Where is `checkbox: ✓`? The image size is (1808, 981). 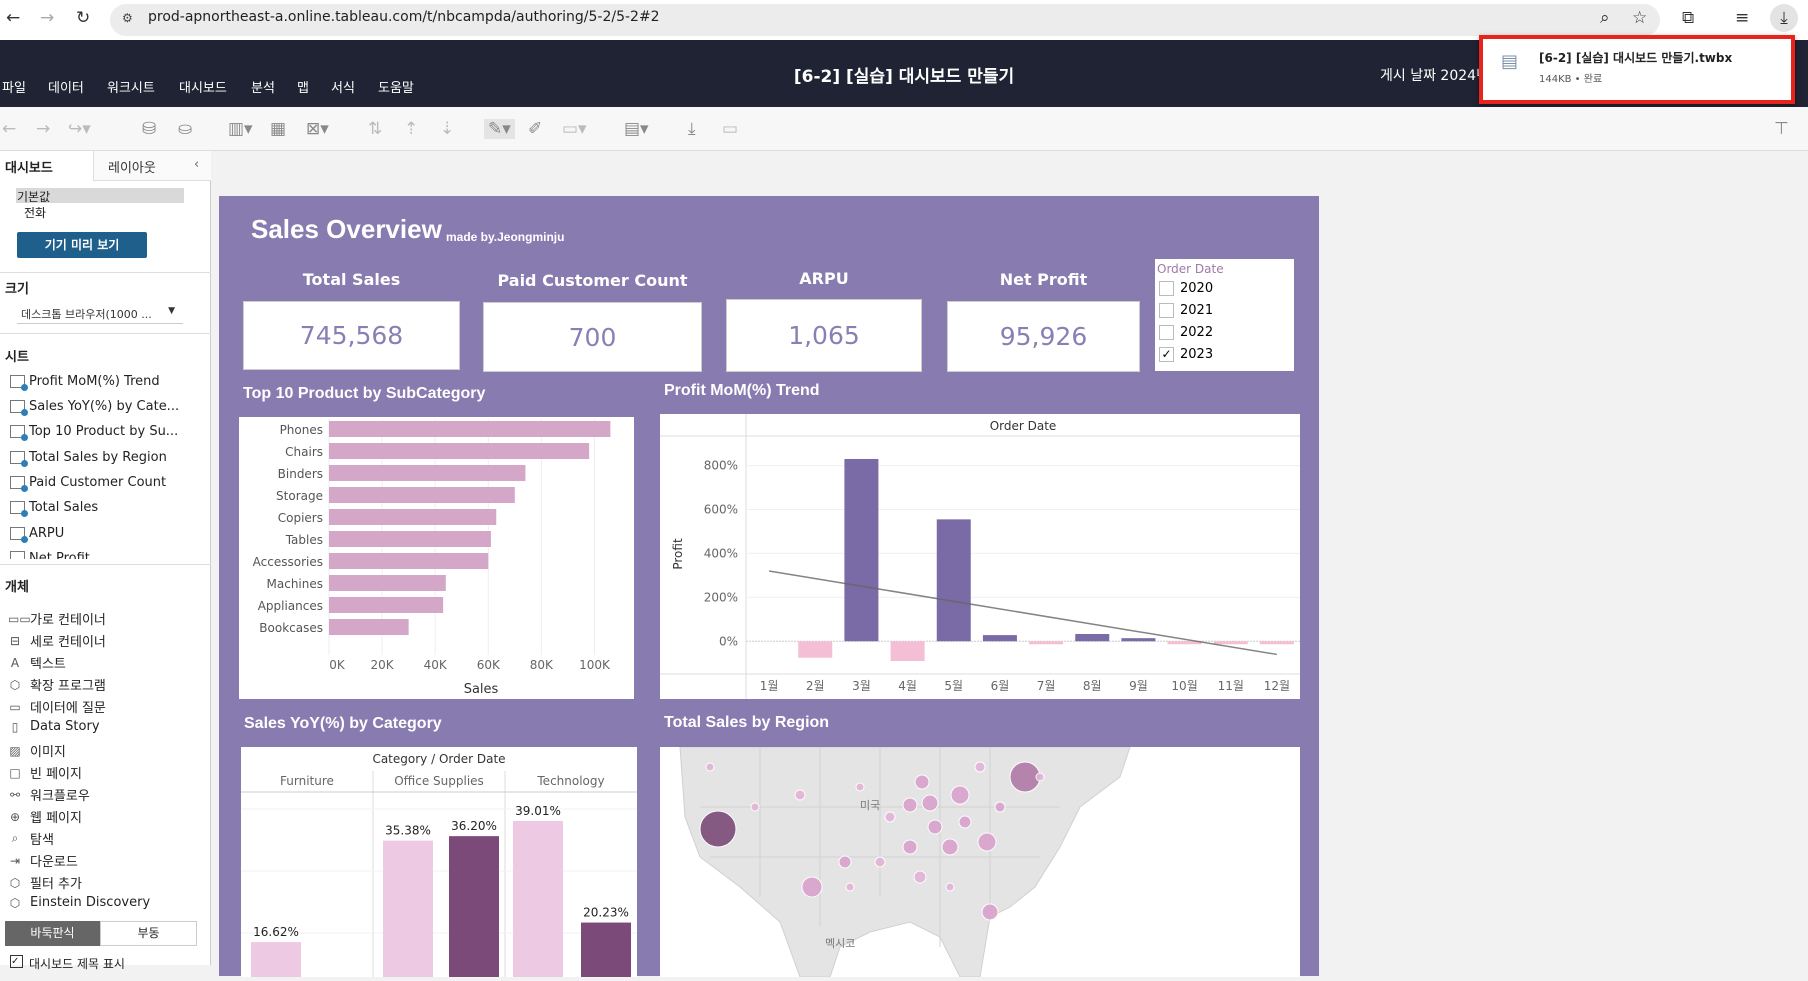
checkbox: ✓ is located at coordinates (1166, 354).